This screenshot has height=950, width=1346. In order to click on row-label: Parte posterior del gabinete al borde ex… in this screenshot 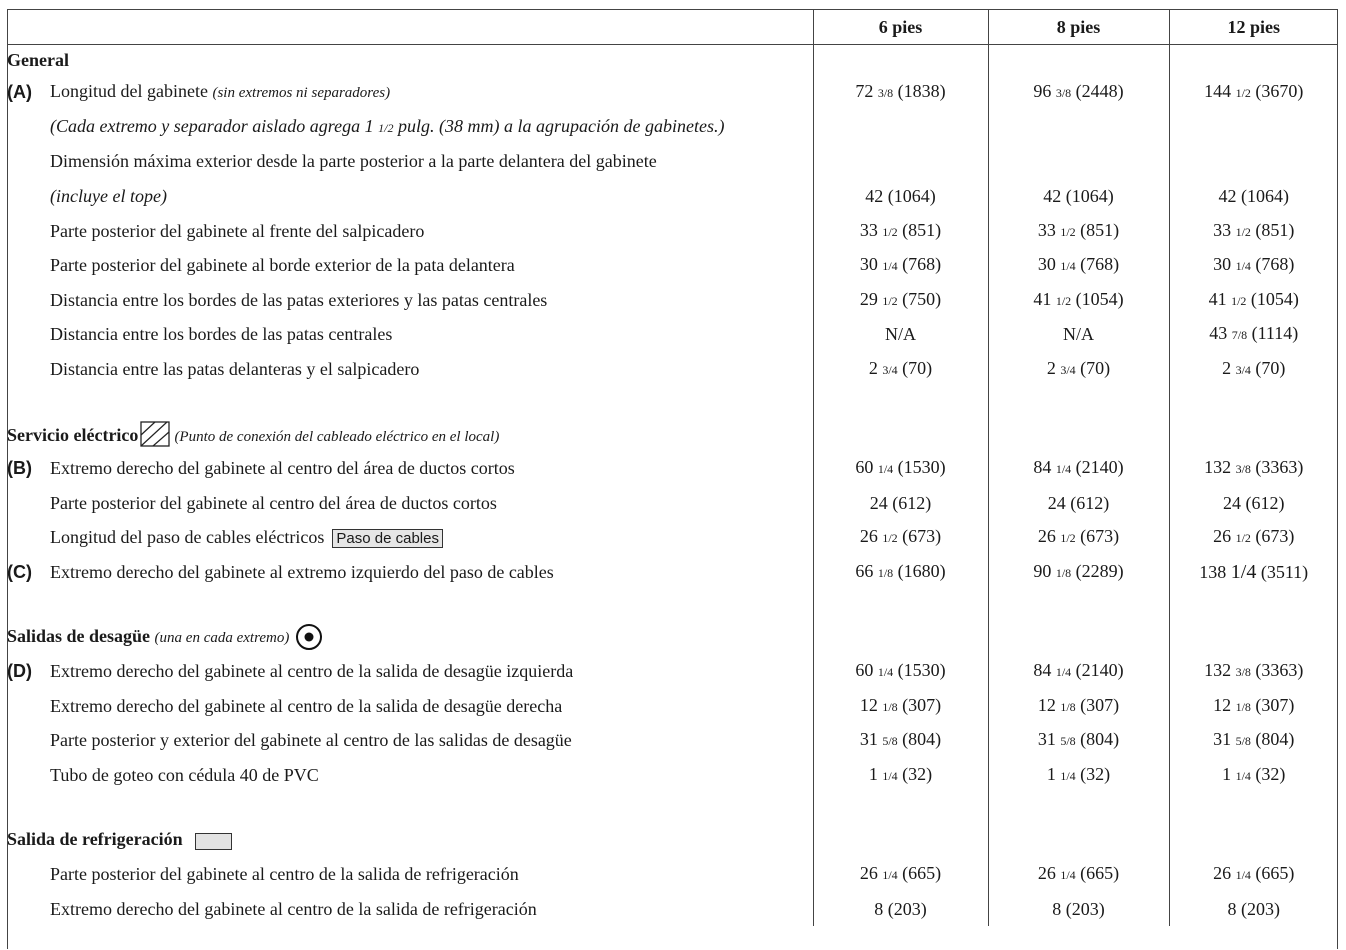, I will do `click(282, 265)`.